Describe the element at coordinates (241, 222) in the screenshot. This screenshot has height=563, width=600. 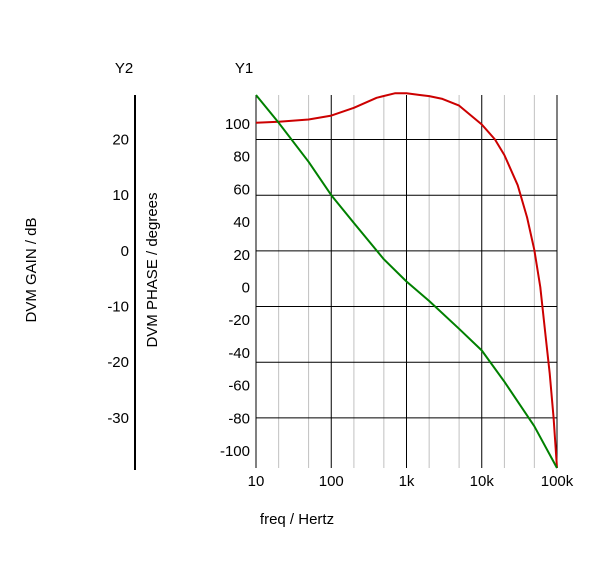
I see `y1-tick-label: 40` at that location.